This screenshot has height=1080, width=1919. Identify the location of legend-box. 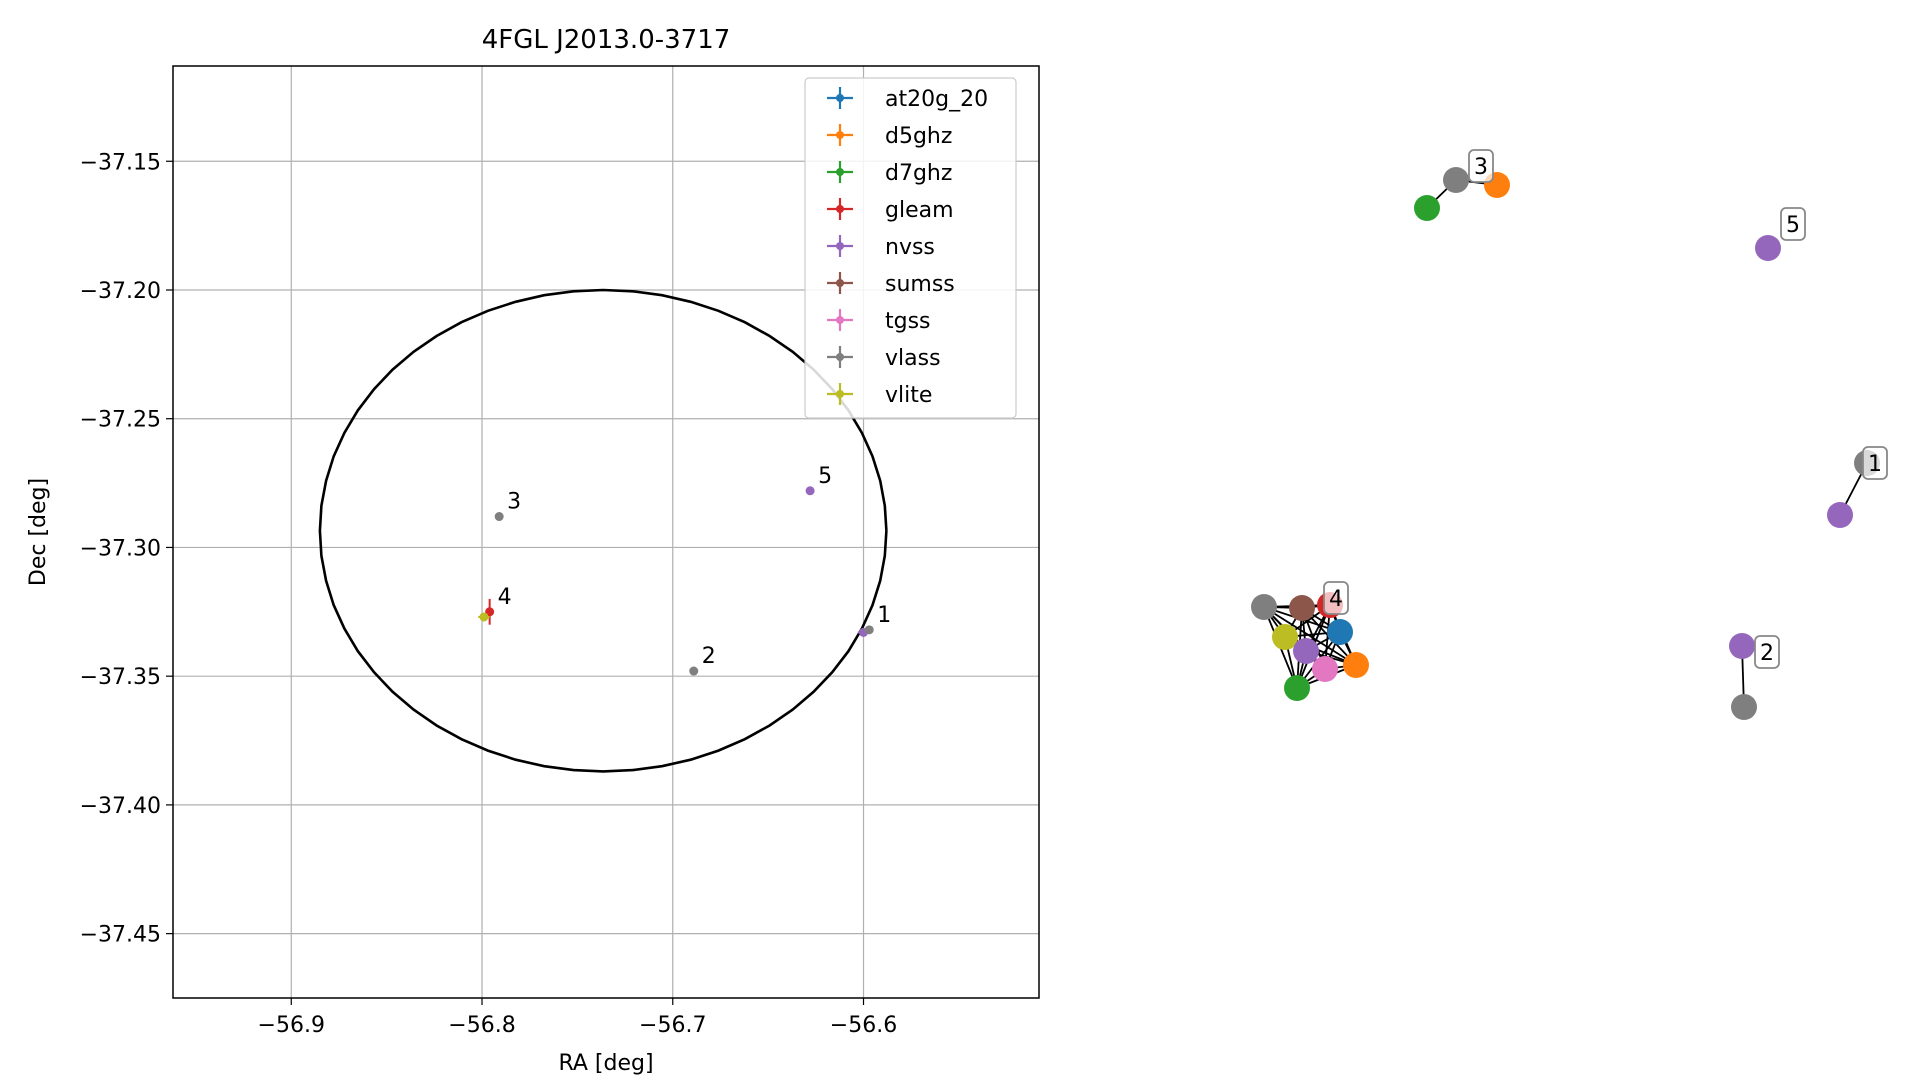
(910, 248).